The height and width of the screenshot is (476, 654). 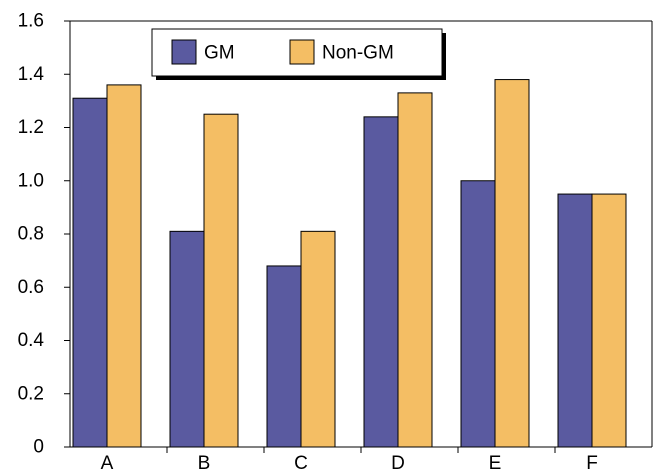 I want to click on bar-non-gm-c, so click(x=318, y=339).